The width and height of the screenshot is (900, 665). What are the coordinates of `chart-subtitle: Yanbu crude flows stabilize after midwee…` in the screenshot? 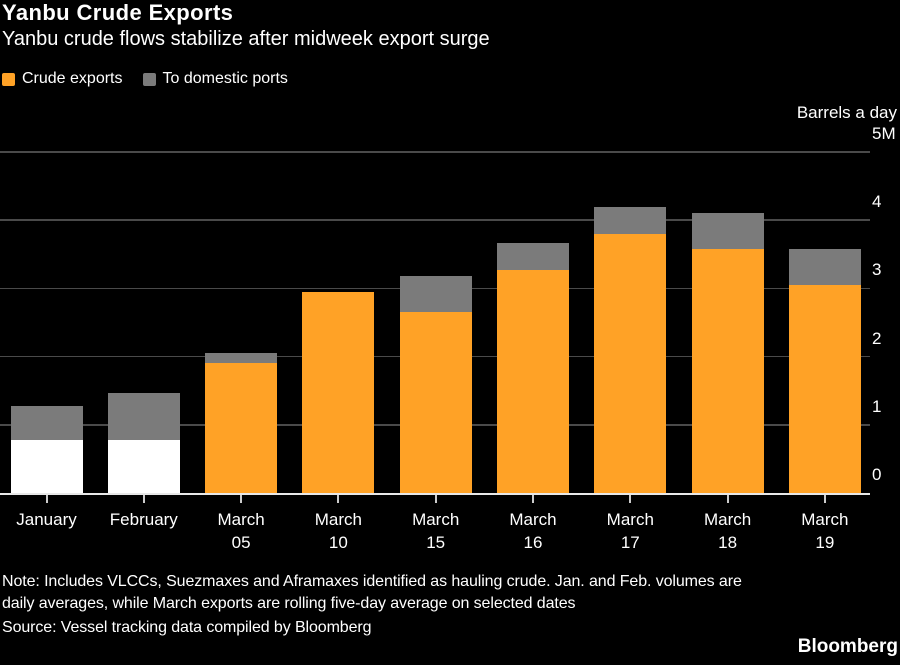 It's located at (246, 39).